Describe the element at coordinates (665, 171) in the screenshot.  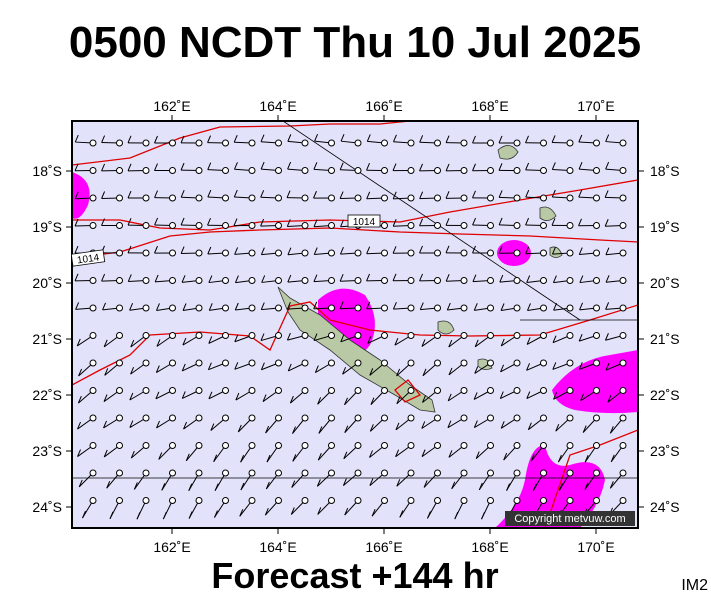
I see `lat-label: 18˚S` at that location.